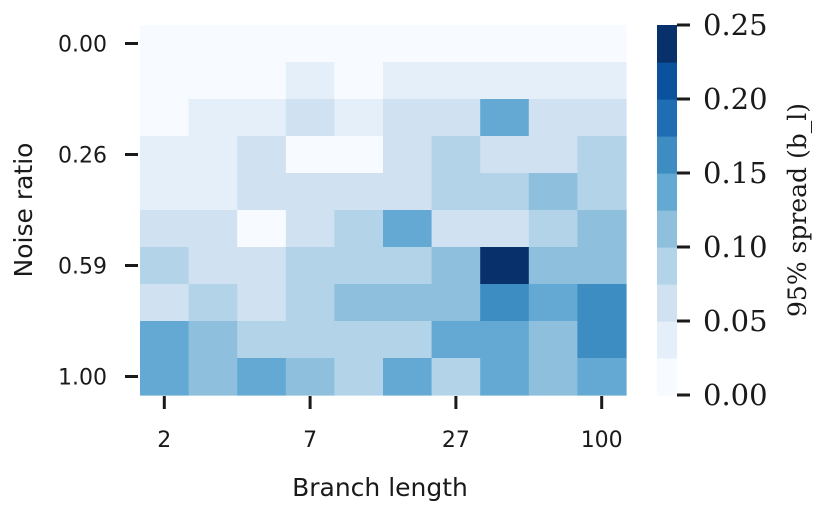  I want to click on y-tick-label: 0.26, so click(82, 156).